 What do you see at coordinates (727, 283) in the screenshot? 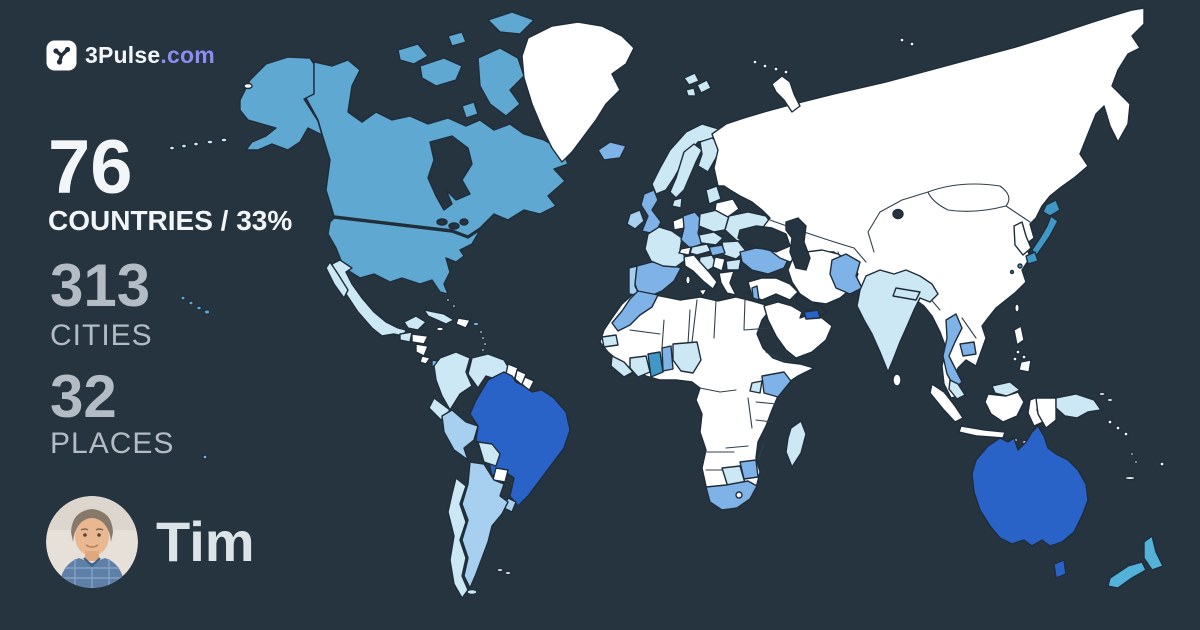
I see `country-greece` at bounding box center [727, 283].